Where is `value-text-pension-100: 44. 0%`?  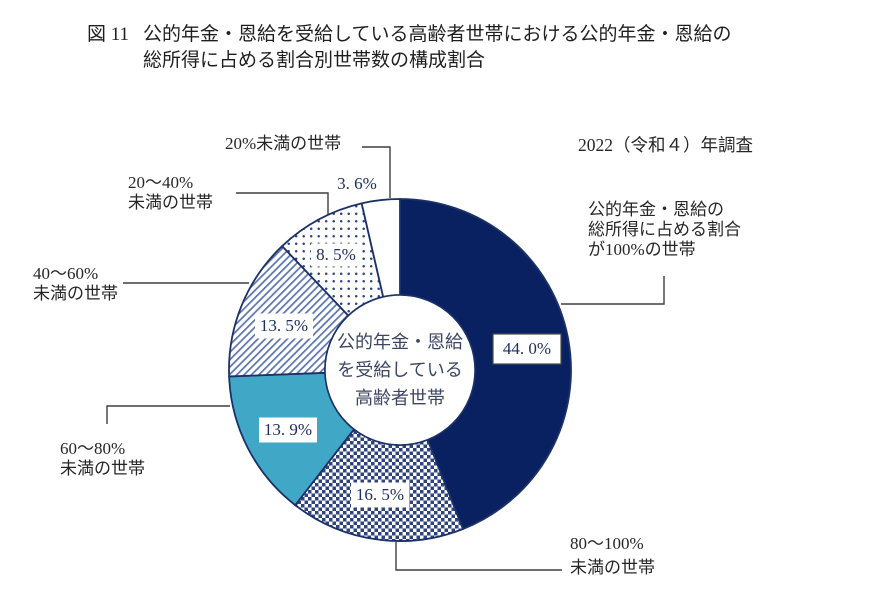
value-text-pension-100: 44. 0% is located at coordinates (527, 348).